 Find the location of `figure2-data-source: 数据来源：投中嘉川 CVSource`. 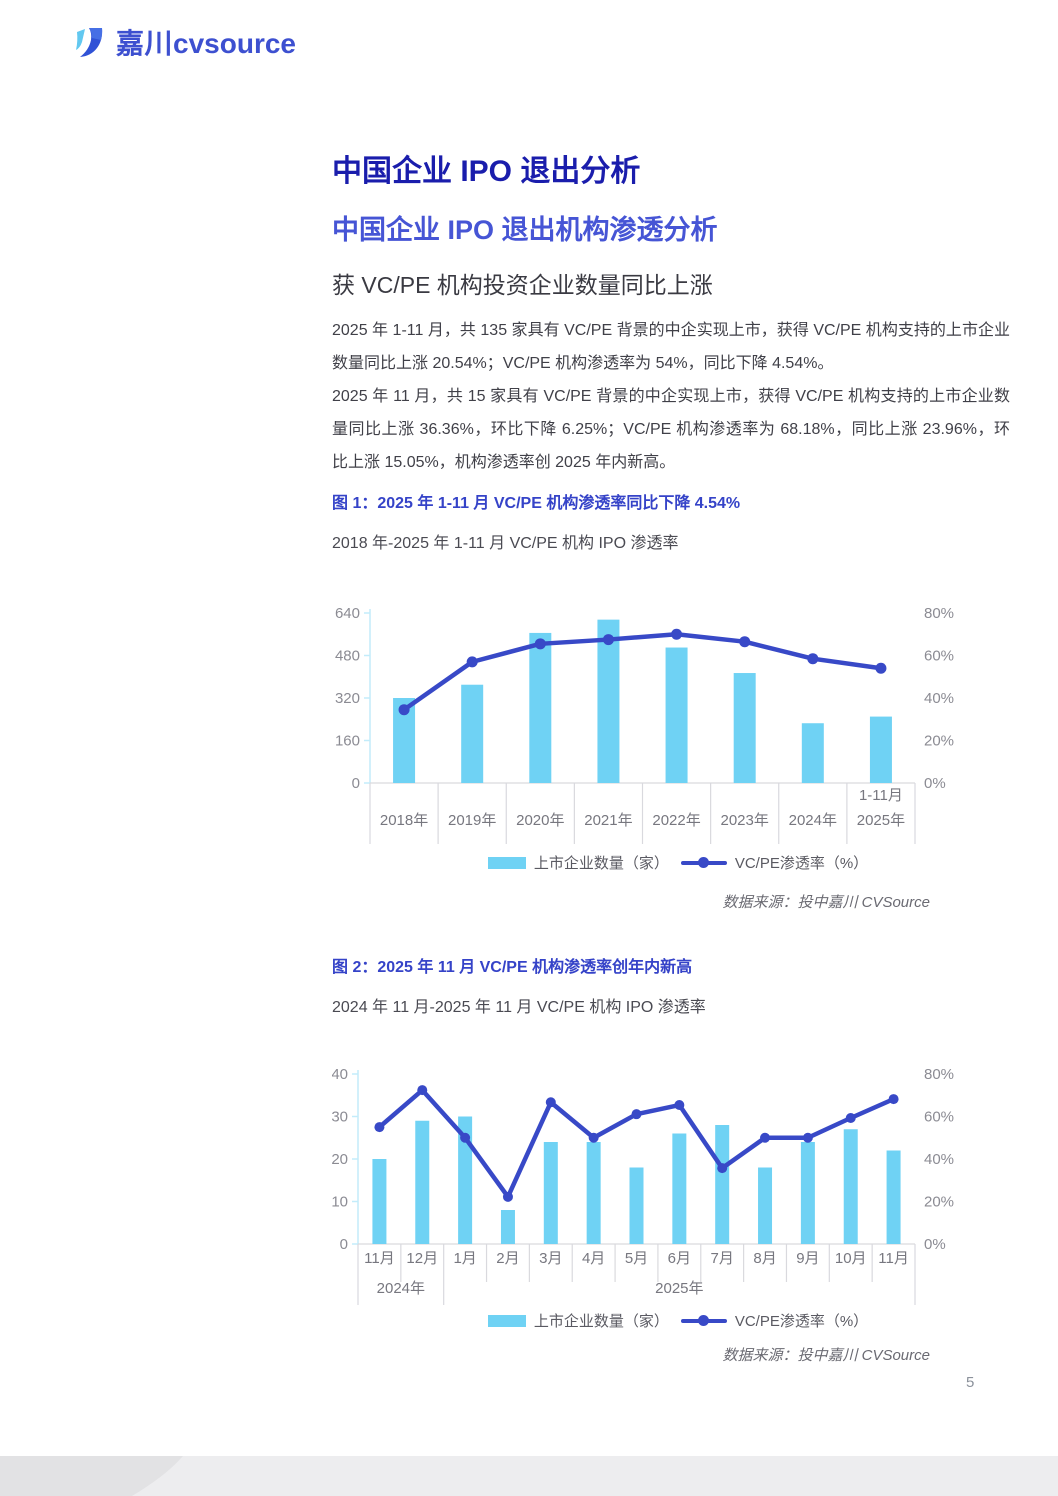

figure2-data-source: 数据来源：投中嘉川 CVSource is located at coordinates (826, 1355).